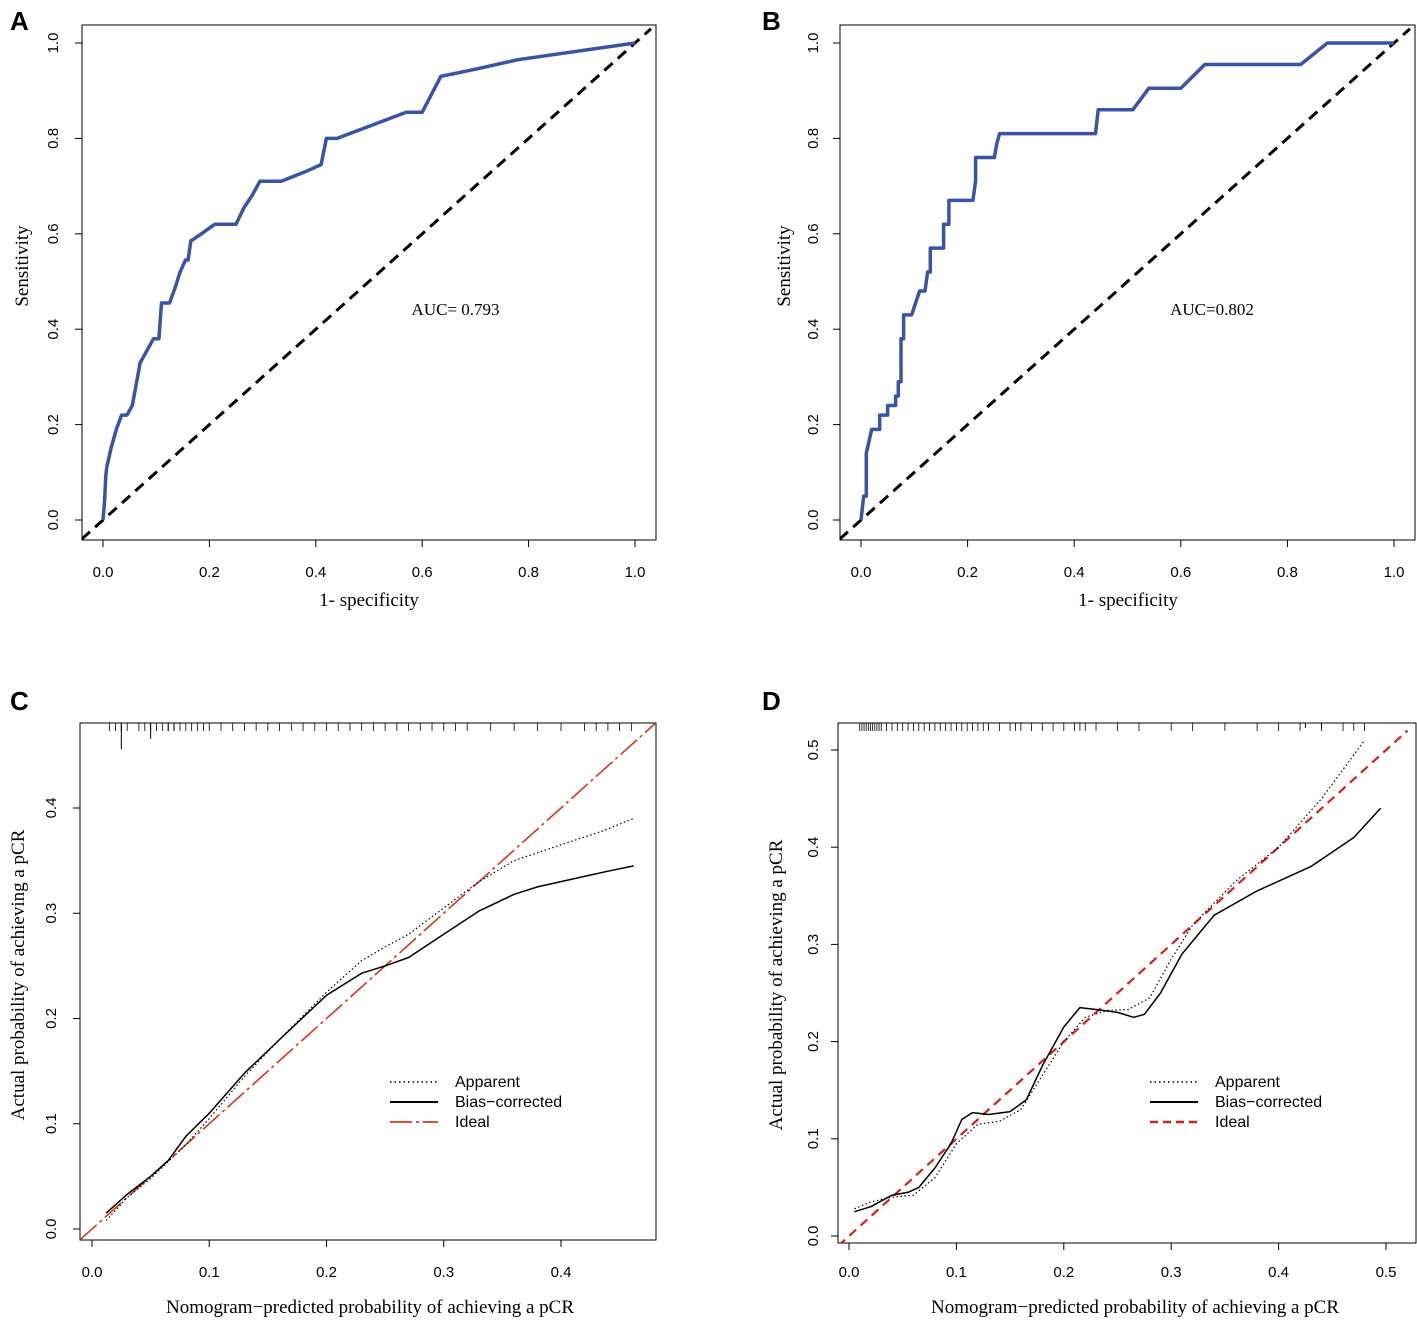 The height and width of the screenshot is (1340, 1417). What do you see at coordinates (849, 1272) in the screenshot?
I see `panel-d-x-tick-label: 0.0` at bounding box center [849, 1272].